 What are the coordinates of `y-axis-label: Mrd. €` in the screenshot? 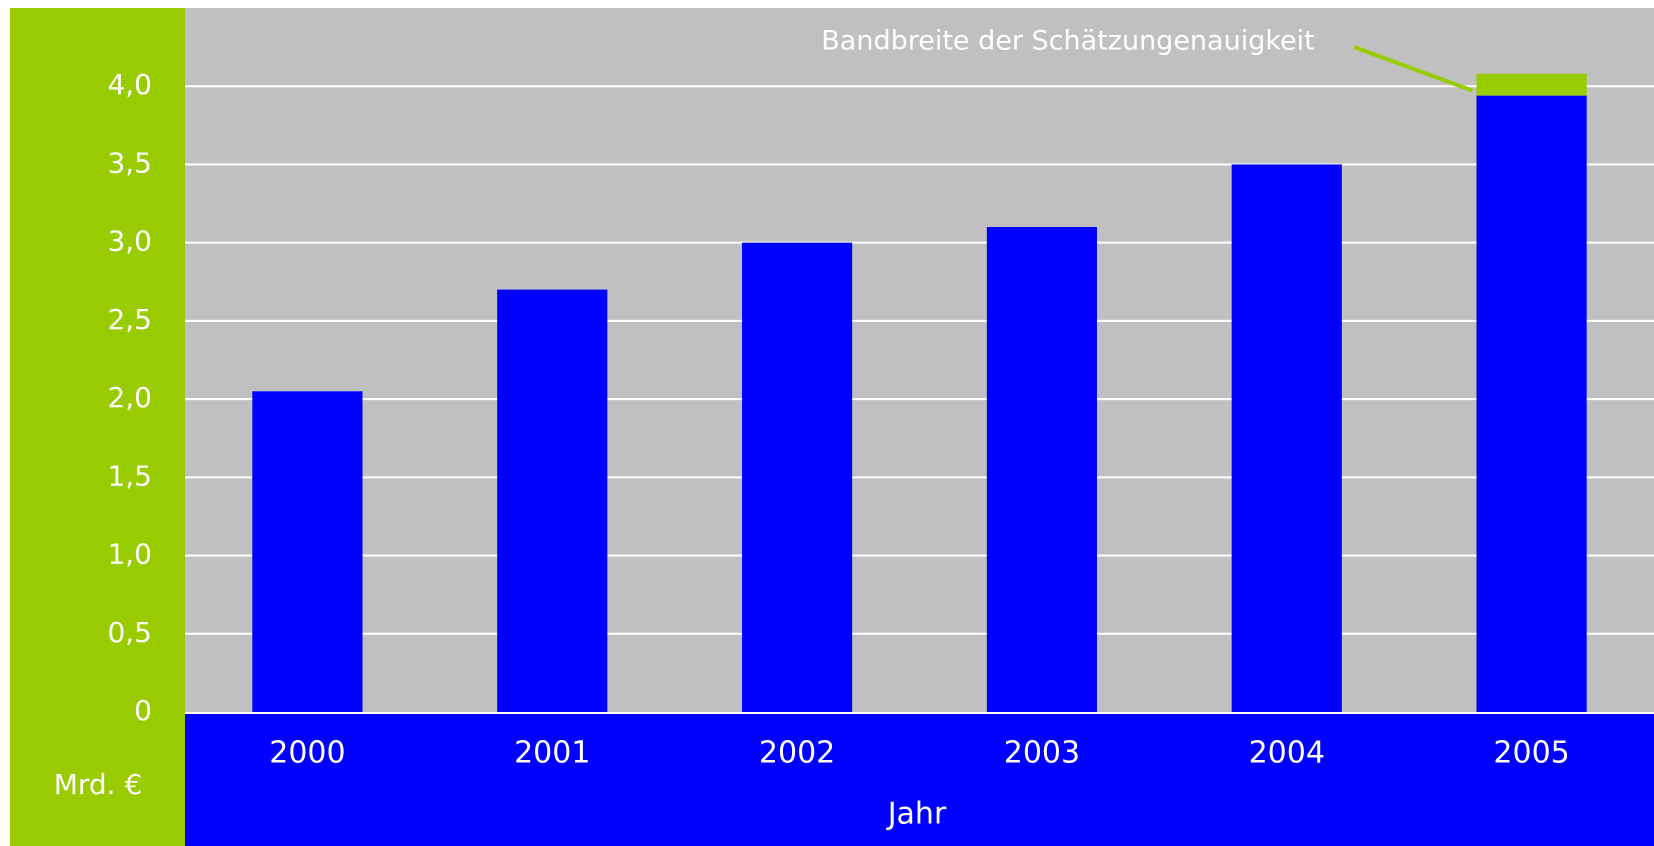 It's located at (98, 784).